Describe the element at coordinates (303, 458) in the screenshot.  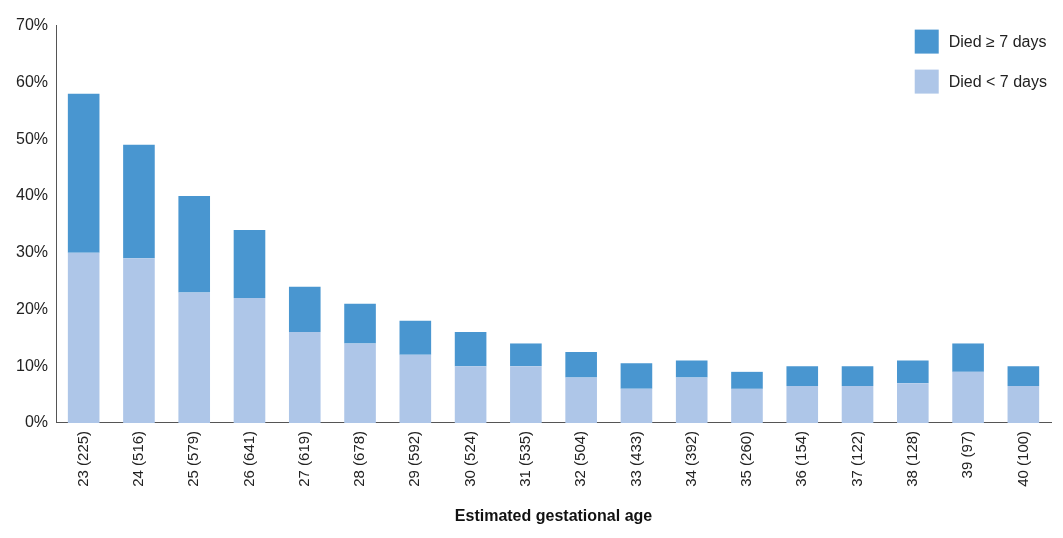
I see `x-tick-label: 27 (619)` at that location.